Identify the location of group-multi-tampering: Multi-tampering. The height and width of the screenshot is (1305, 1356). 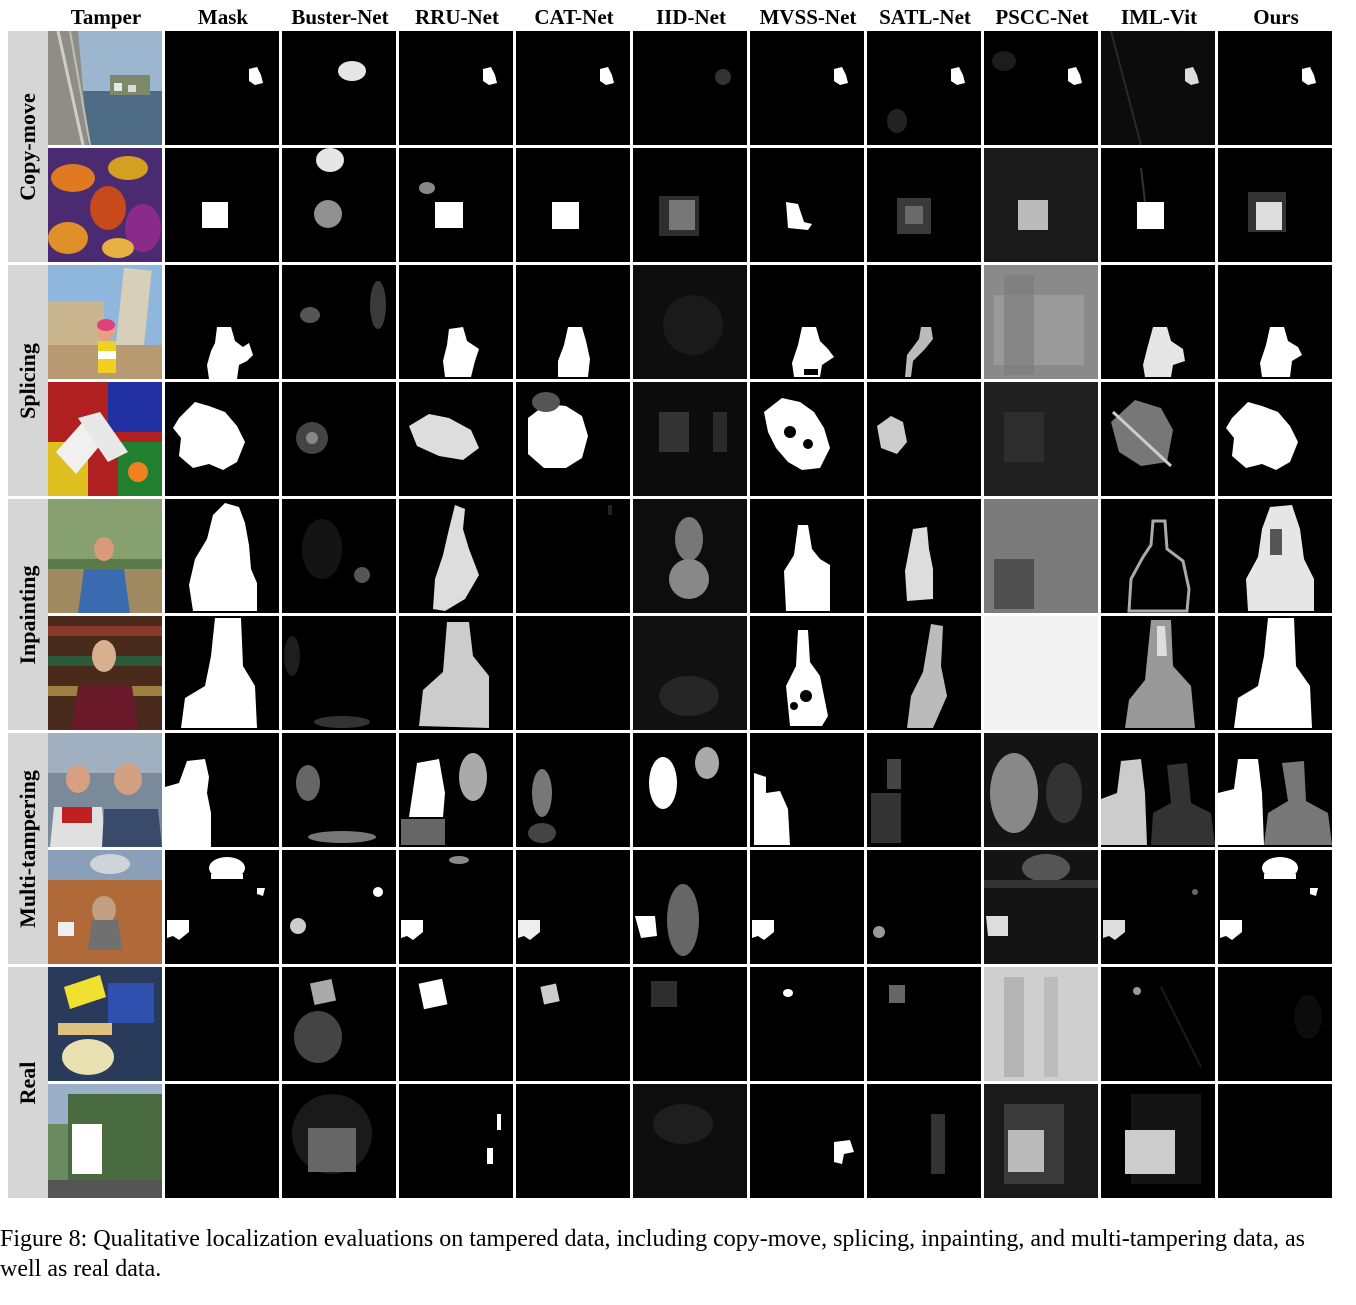
(28, 848).